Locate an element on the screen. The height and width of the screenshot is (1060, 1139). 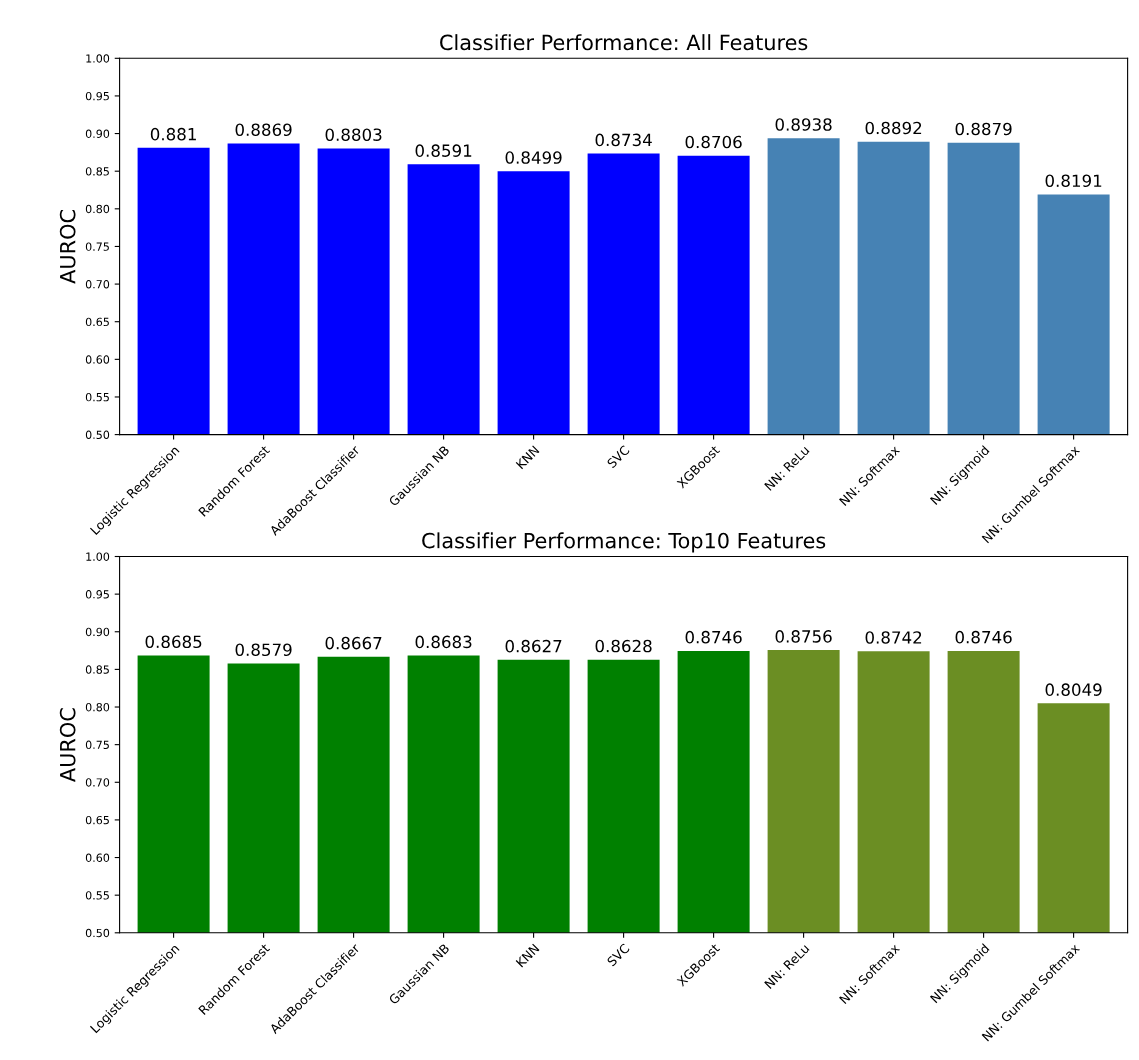
data-label: 0.8879 is located at coordinates (983, 129).